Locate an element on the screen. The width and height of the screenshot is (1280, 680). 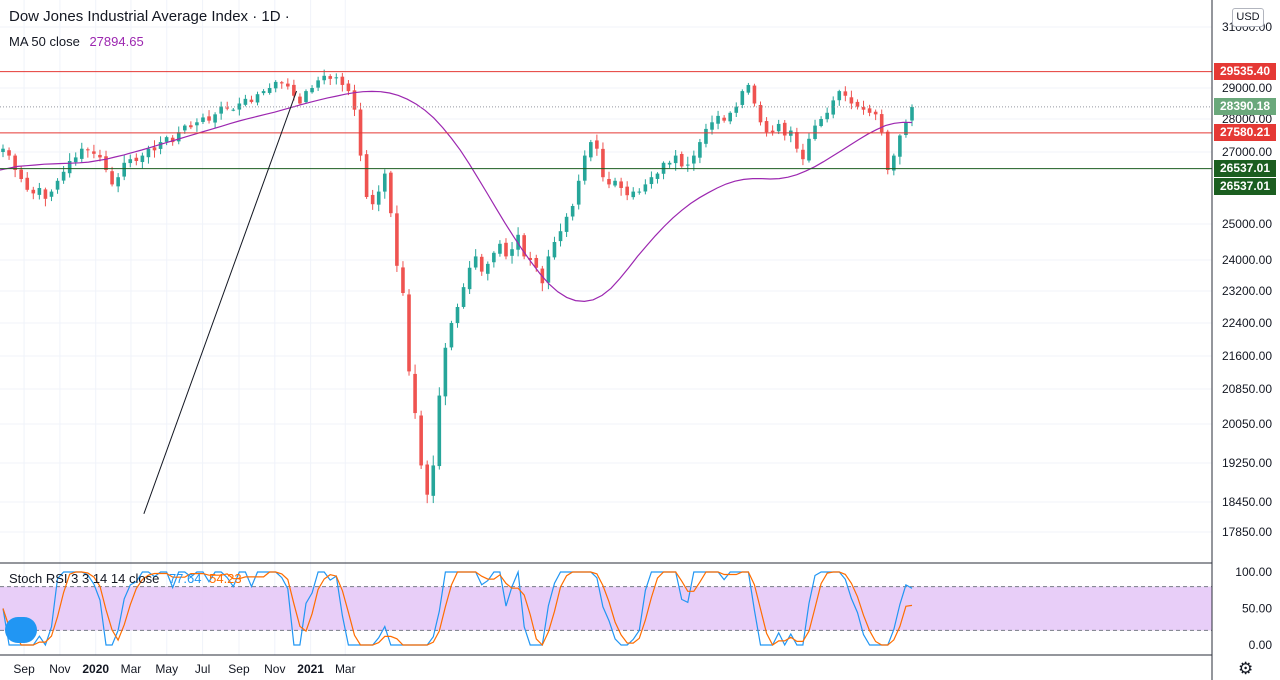
price-tick-label: 27000.00 is located at coordinates (1247, 152).